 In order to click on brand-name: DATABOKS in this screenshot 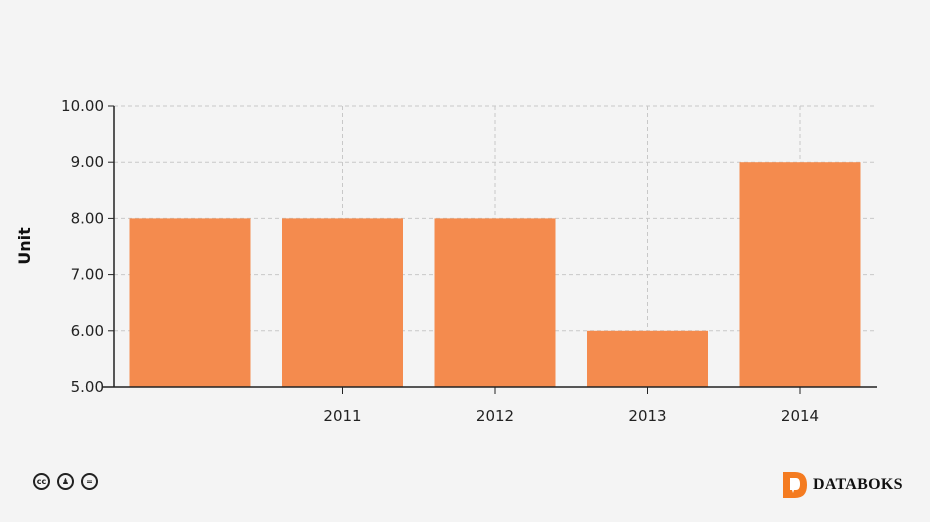, I will do `click(858, 484)`.